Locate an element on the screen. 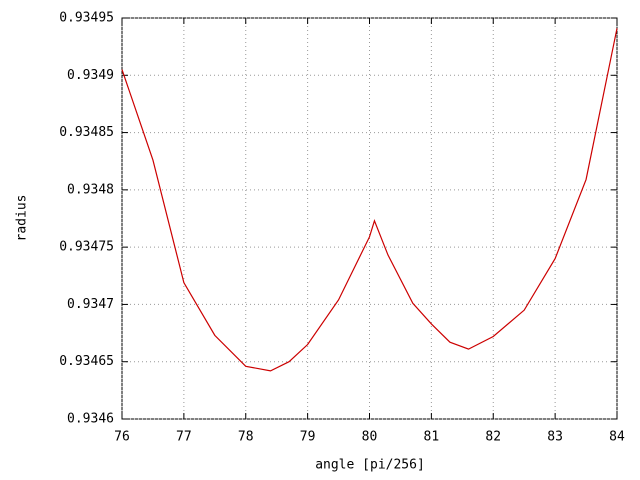 This screenshot has width=640, height=480. x-tick-label: 77 is located at coordinates (184, 437).